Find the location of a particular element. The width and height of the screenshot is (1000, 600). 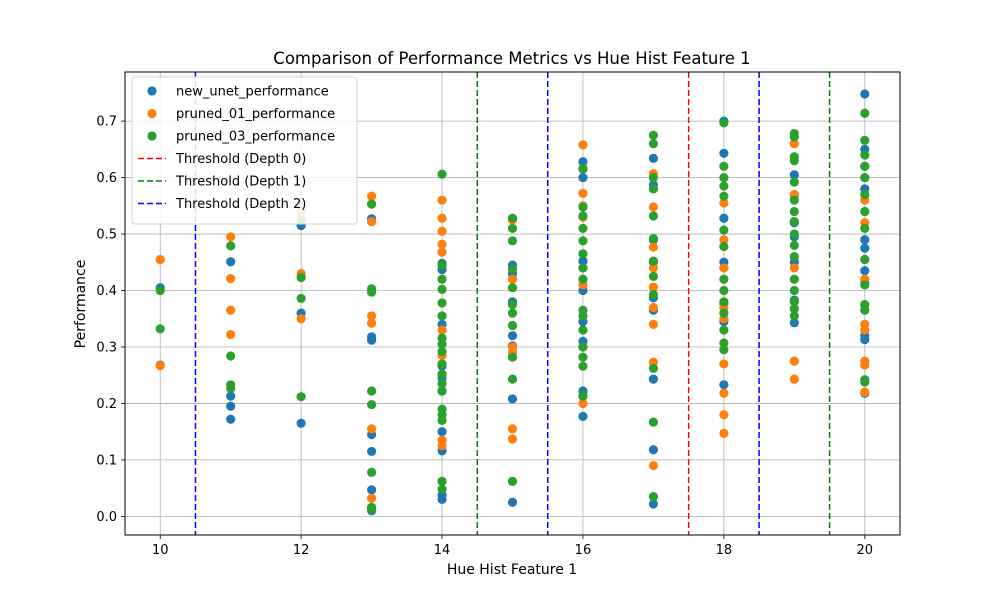

legend-box is located at coordinates (244, 150).